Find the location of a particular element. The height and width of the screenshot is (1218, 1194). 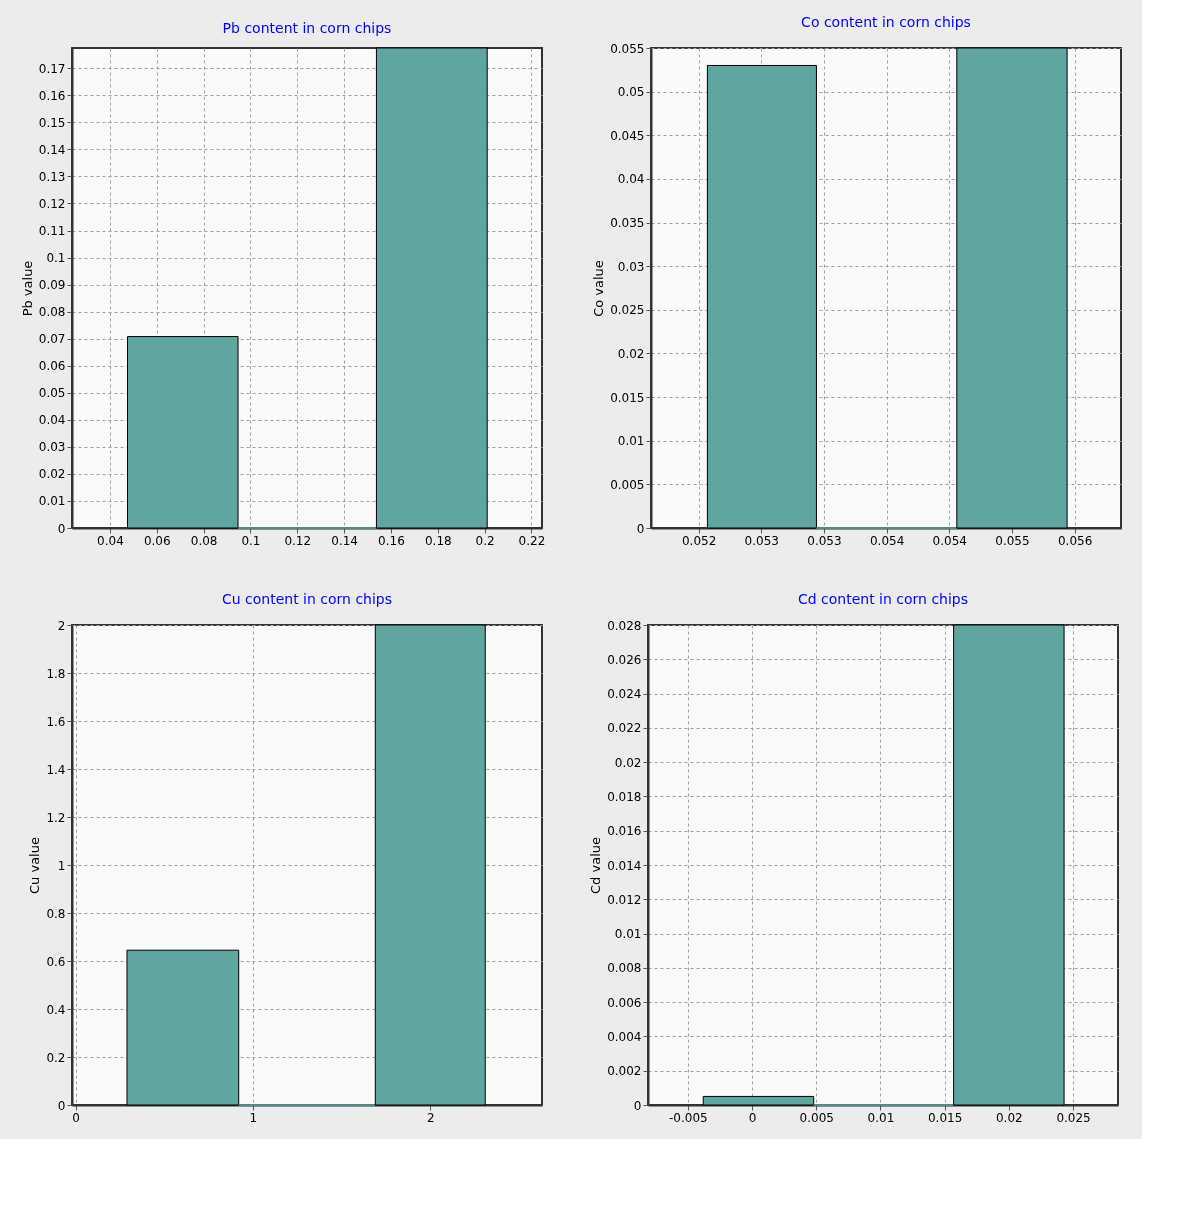

y-tick-label: 0.004 is located at coordinates (624, 1036).